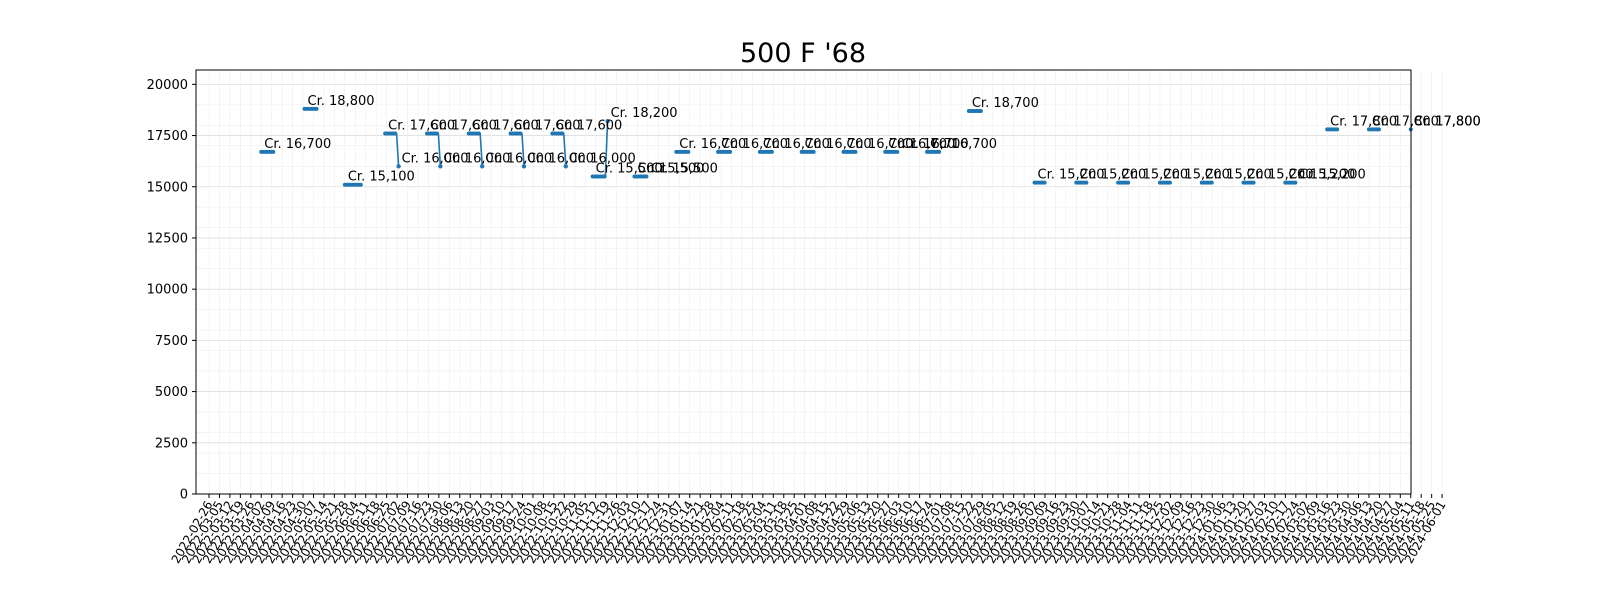 This screenshot has width=1600, height=600. Describe the element at coordinates (171, 392) in the screenshot. I see `y-tick-label: 5000` at that location.